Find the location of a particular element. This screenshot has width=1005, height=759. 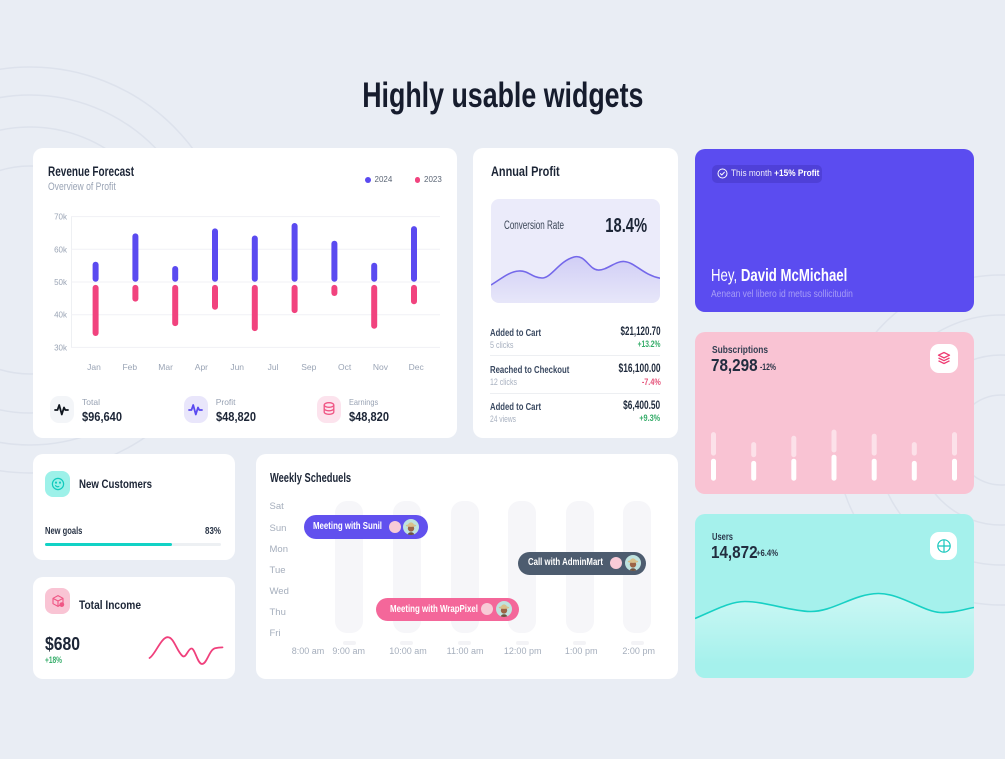

svg-text: Jan is located at coordinates (94, 367).